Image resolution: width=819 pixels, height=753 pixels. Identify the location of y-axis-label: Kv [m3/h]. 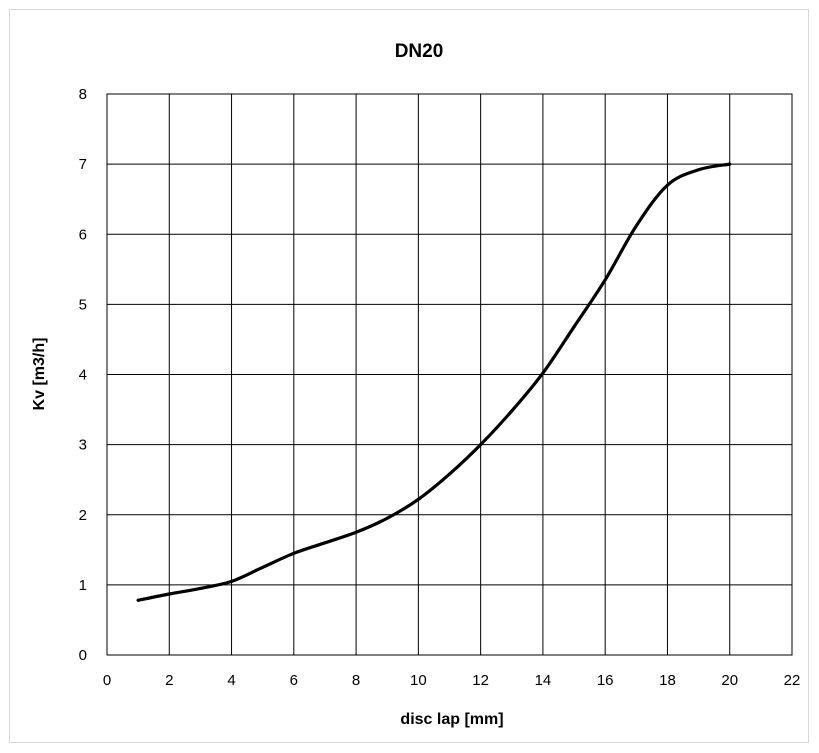
(39, 374).